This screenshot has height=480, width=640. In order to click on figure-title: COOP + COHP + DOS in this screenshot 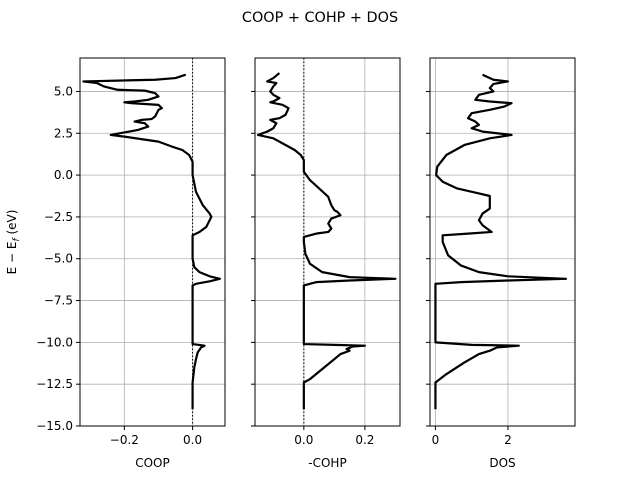, I will do `click(320, 18)`.